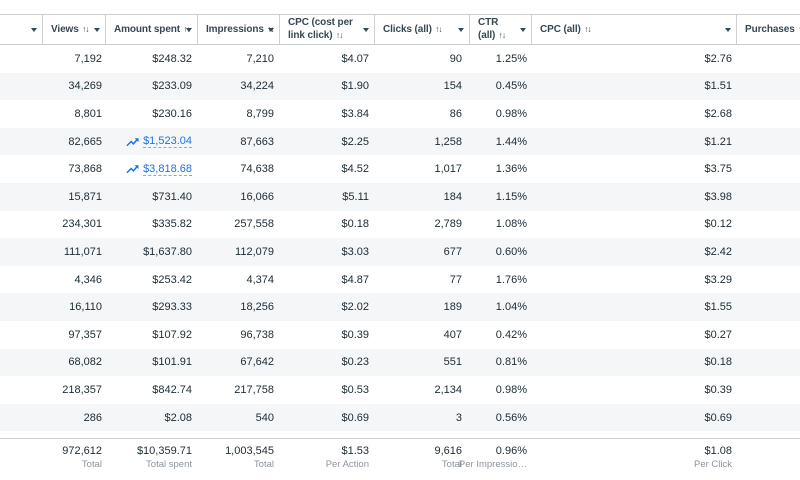  I want to click on cell-ctr_all: 0.81%, so click(511, 362).